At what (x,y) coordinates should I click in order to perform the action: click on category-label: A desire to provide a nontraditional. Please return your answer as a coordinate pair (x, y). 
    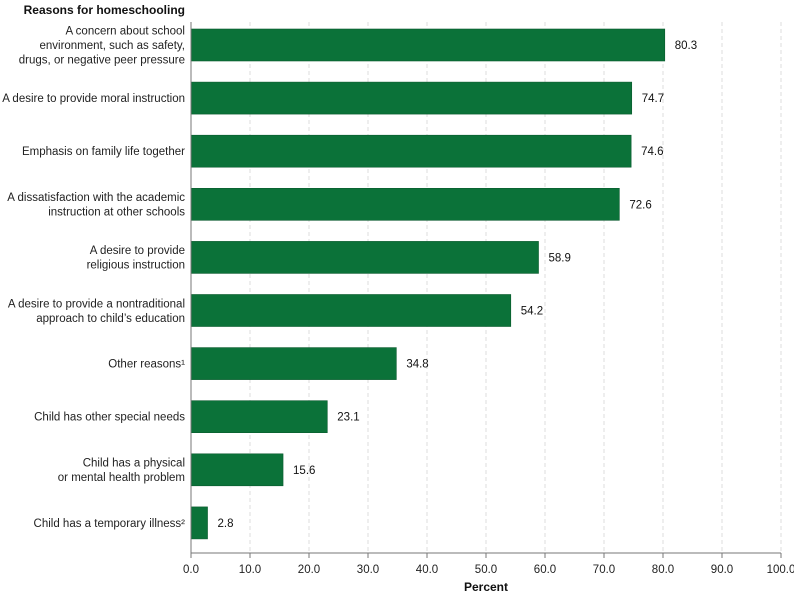
    Looking at the image, I should click on (96, 304).